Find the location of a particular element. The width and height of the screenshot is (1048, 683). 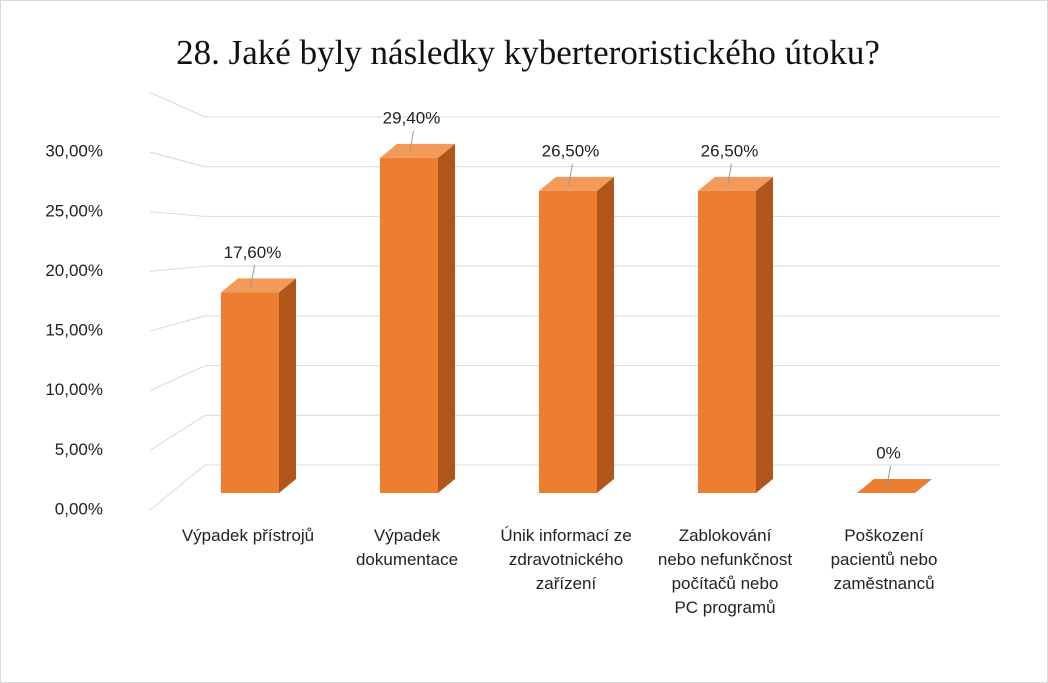

label-line: PC programů is located at coordinates (724, 607).